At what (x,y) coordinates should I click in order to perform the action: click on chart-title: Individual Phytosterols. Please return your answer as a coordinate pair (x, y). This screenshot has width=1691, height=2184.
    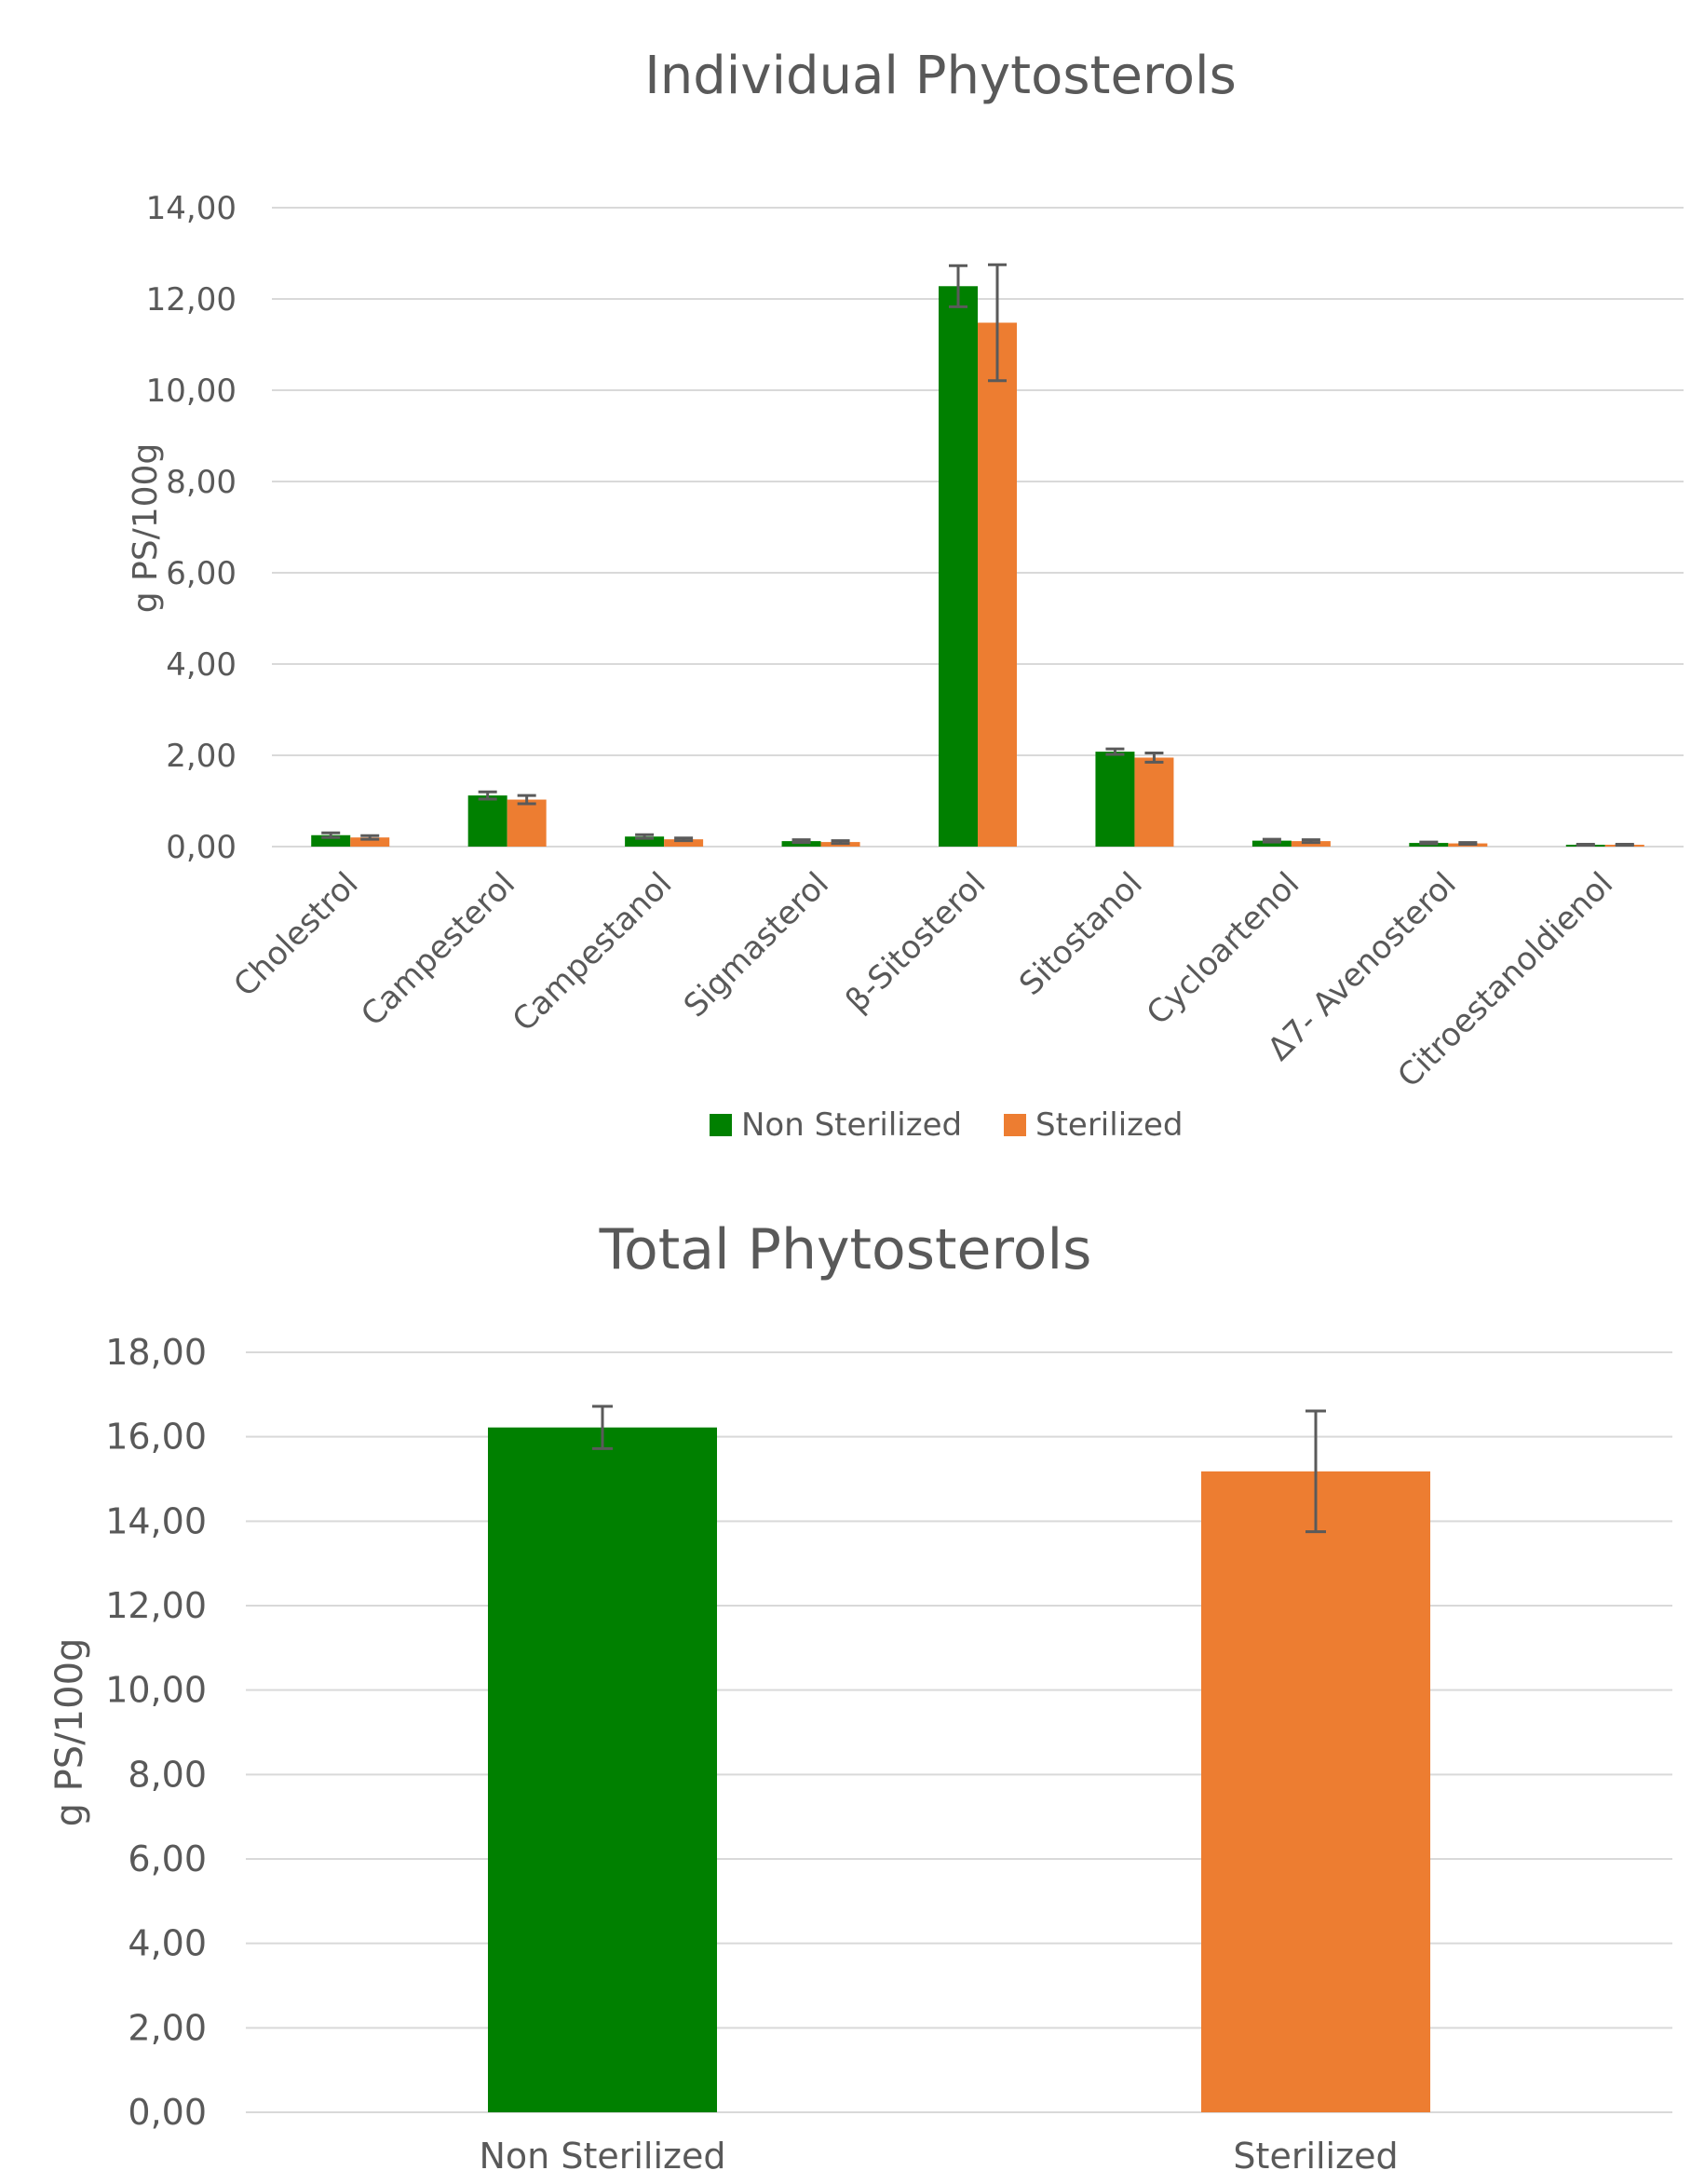
    Looking at the image, I should click on (940, 76).